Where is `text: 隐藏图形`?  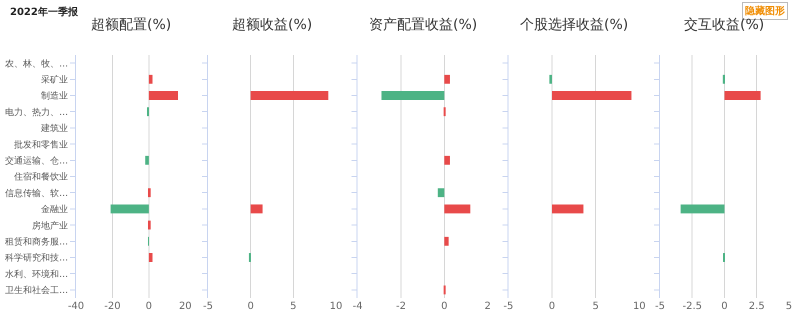
text: 隐藏图形 is located at coordinates (765, 11).